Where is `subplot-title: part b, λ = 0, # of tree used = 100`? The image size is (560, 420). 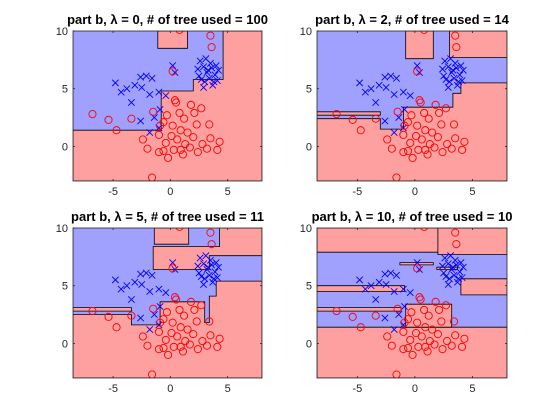 subplot-title: part b, λ = 0, # of tree used = 100 is located at coordinates (167, 19).